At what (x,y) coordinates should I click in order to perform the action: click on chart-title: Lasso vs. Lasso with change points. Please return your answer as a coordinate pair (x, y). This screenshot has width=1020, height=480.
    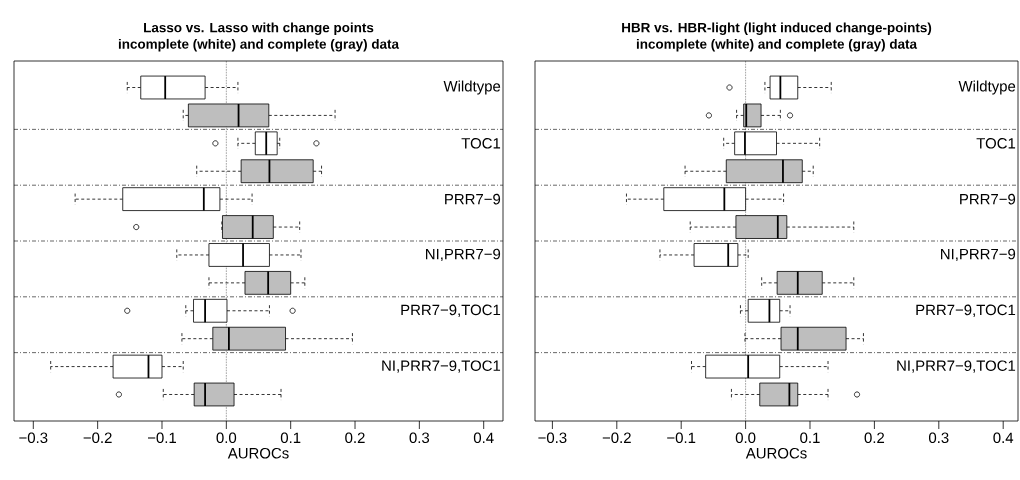
    Looking at the image, I should click on (259, 29).